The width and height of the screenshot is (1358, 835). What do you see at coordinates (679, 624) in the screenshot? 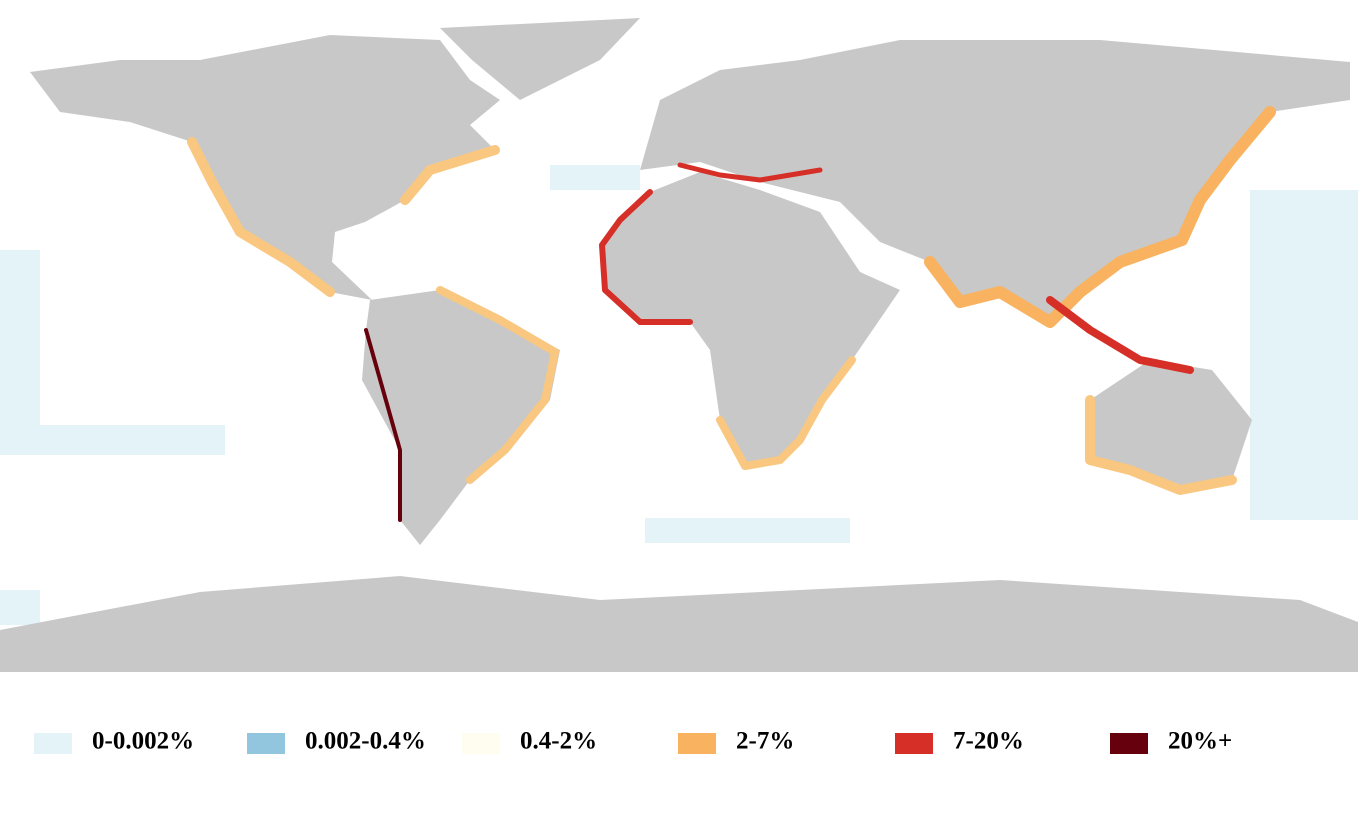
I see `land-antarctica` at bounding box center [679, 624].